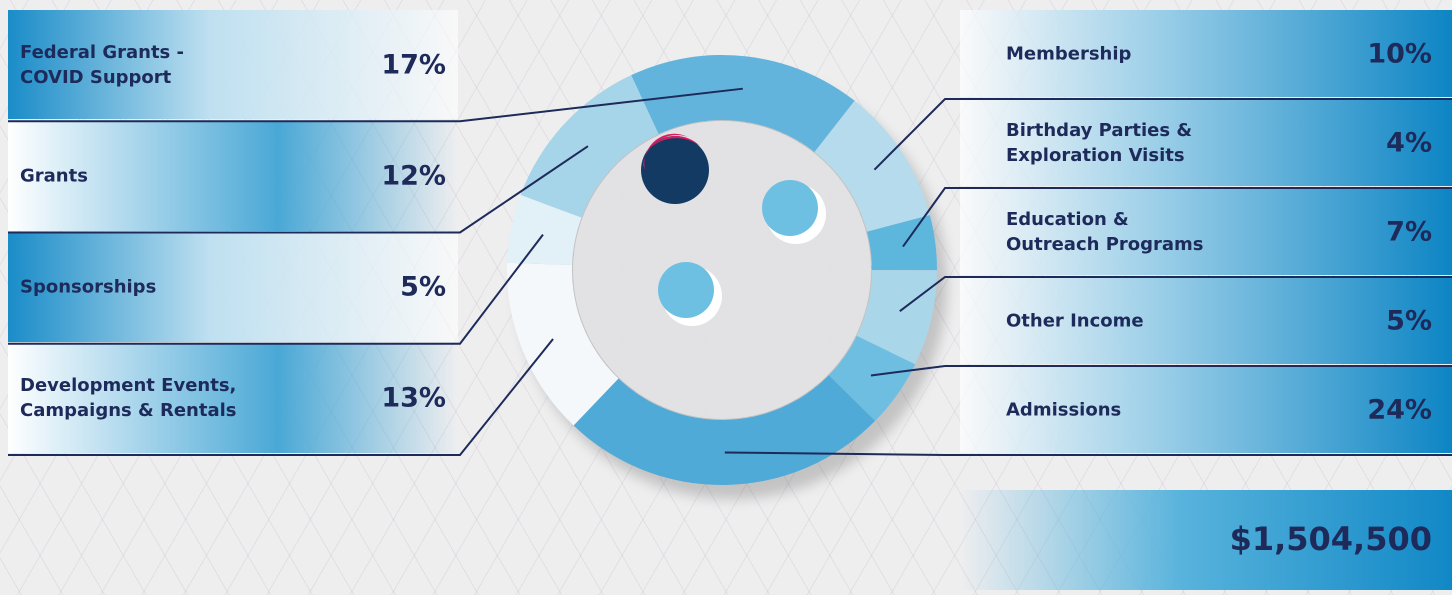  Describe the element at coordinates (1206, 53) in the screenshot. I see `label-row: Membership 10%` at that location.